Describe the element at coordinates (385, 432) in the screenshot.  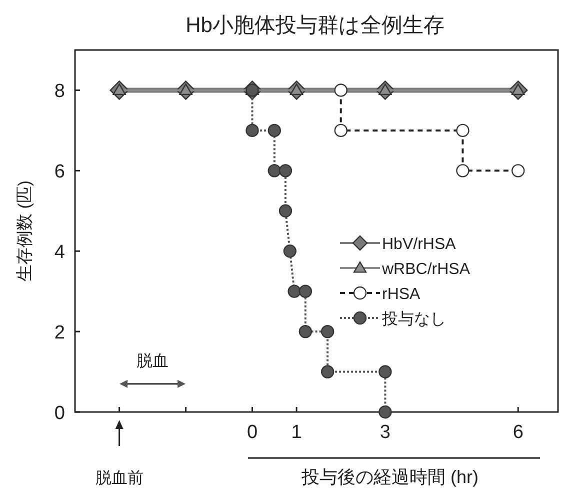
I see `x-tick-label: 3` at that location.